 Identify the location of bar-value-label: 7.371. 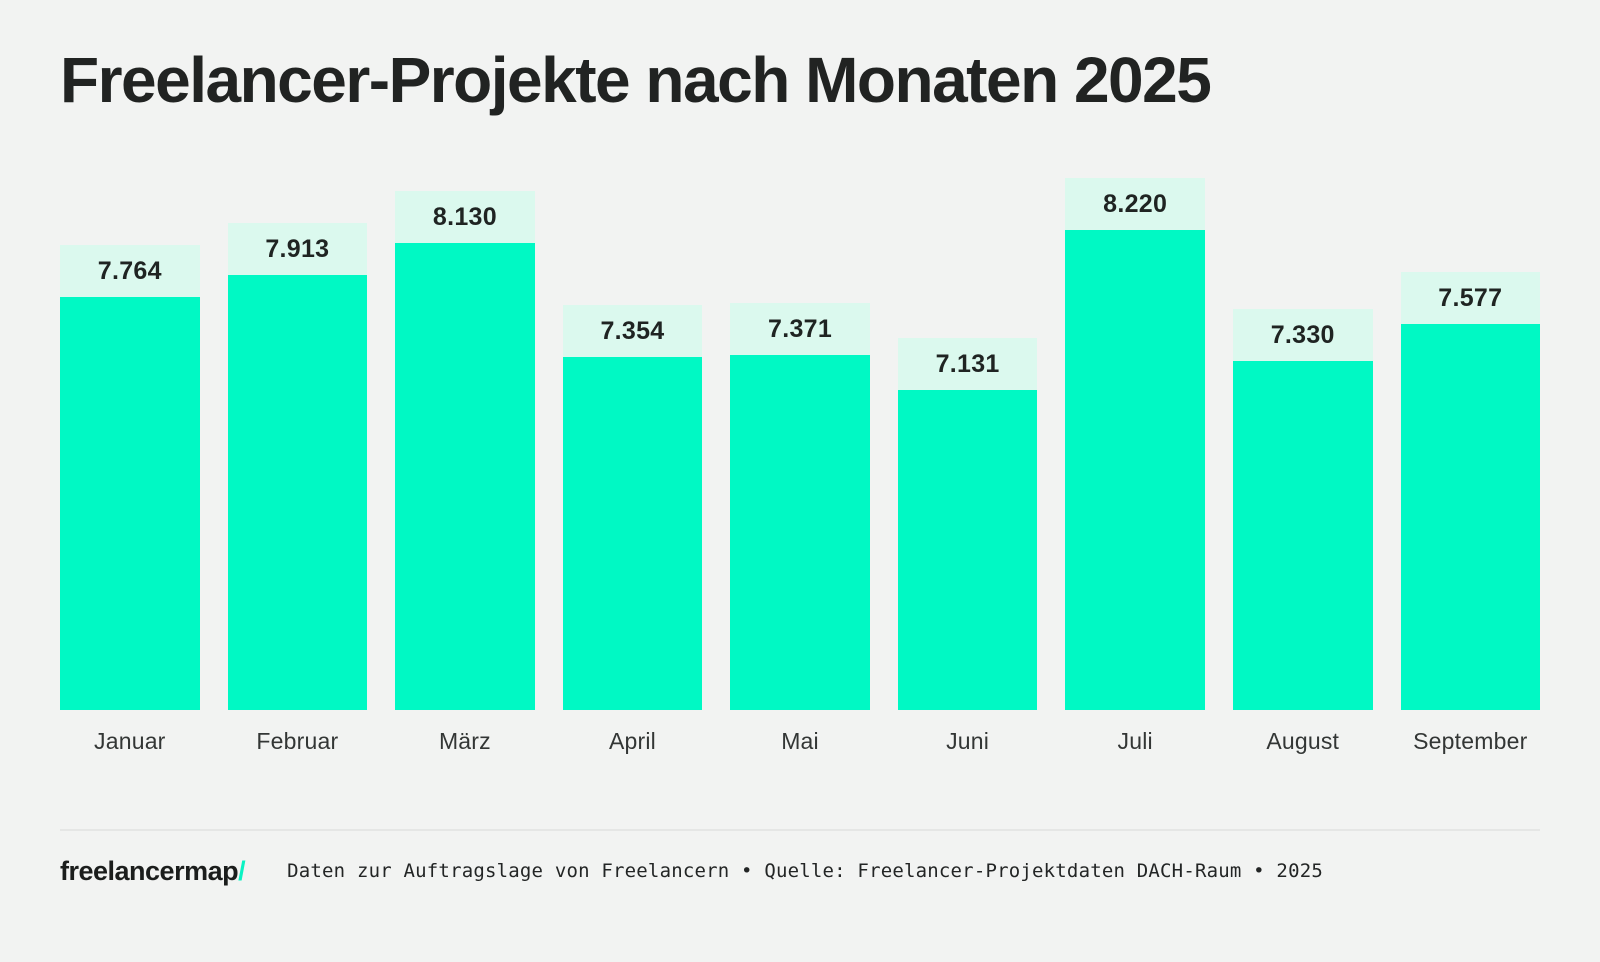
(800, 329).